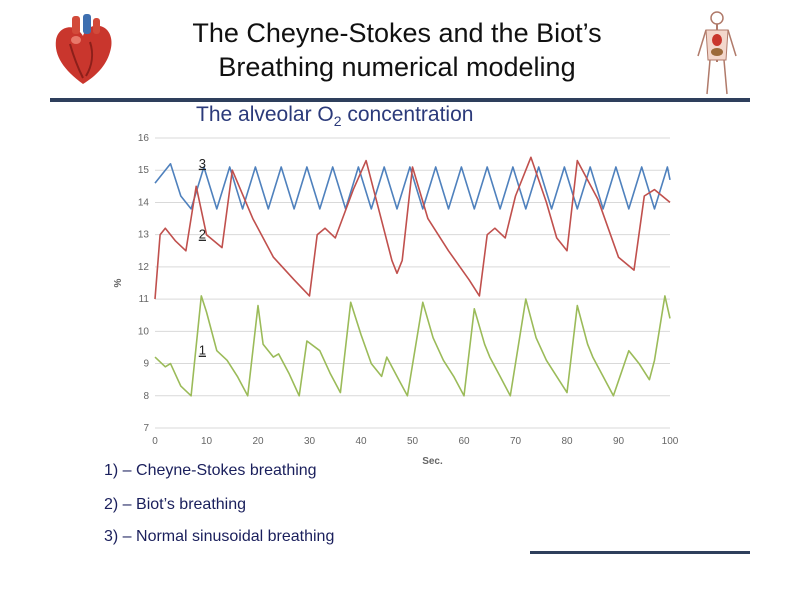  What do you see at coordinates (717, 53) in the screenshot?
I see `human-anatomy-icon` at bounding box center [717, 53].